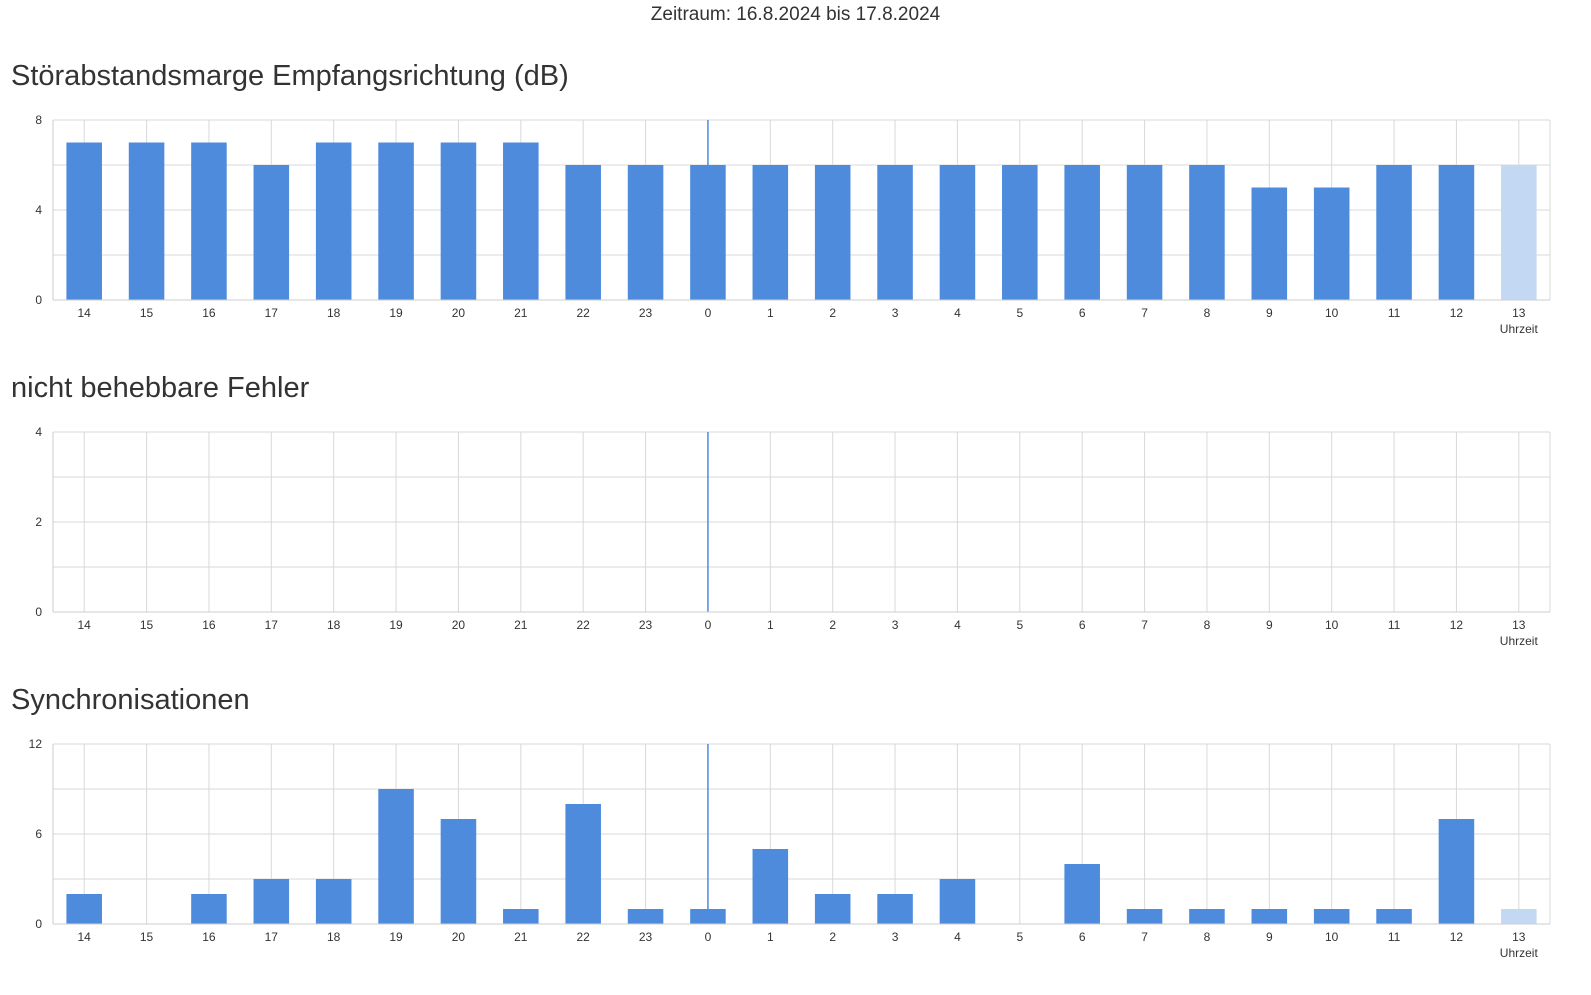 The image size is (1591, 995). Describe the element at coordinates (795, 14) in the screenshot. I see `period-label: Zeitraum: 16.8.2024 bis 17.8.2024` at that location.